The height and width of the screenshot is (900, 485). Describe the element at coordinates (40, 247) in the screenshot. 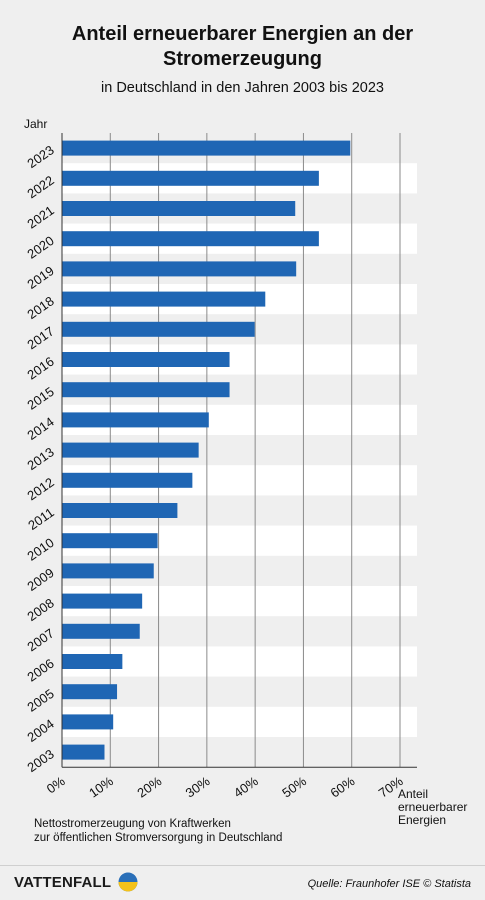

I see `category-tick-label: 2020` at that location.